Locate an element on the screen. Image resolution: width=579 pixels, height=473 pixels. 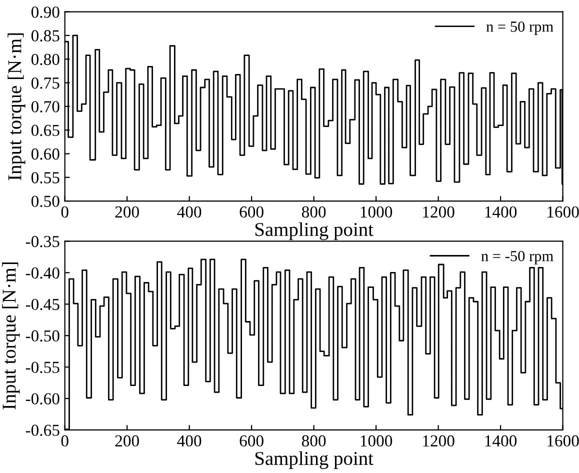
y-tick-label: -0.35 is located at coordinates (43, 242).